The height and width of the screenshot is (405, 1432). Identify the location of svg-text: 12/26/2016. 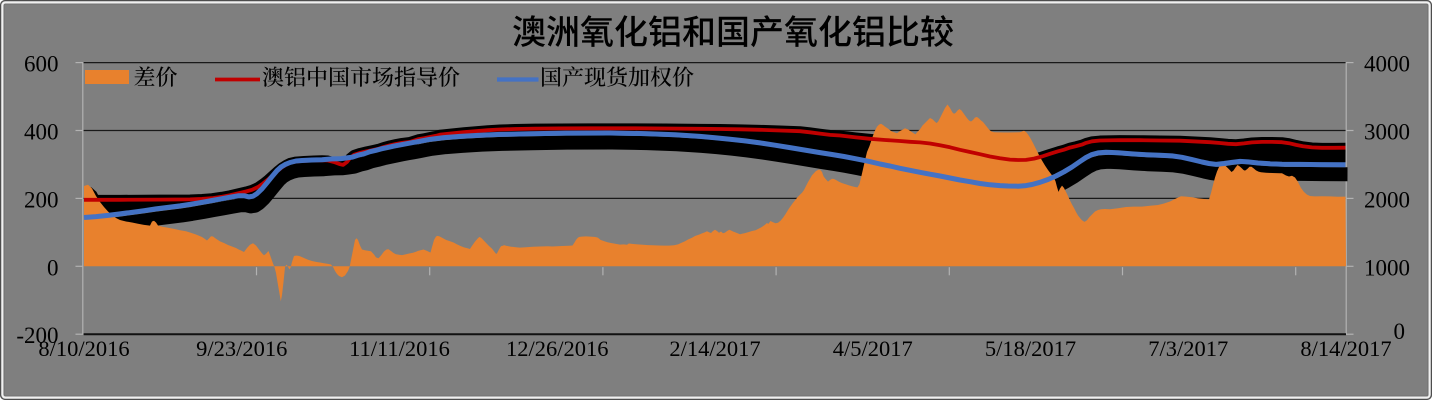
(557, 348).